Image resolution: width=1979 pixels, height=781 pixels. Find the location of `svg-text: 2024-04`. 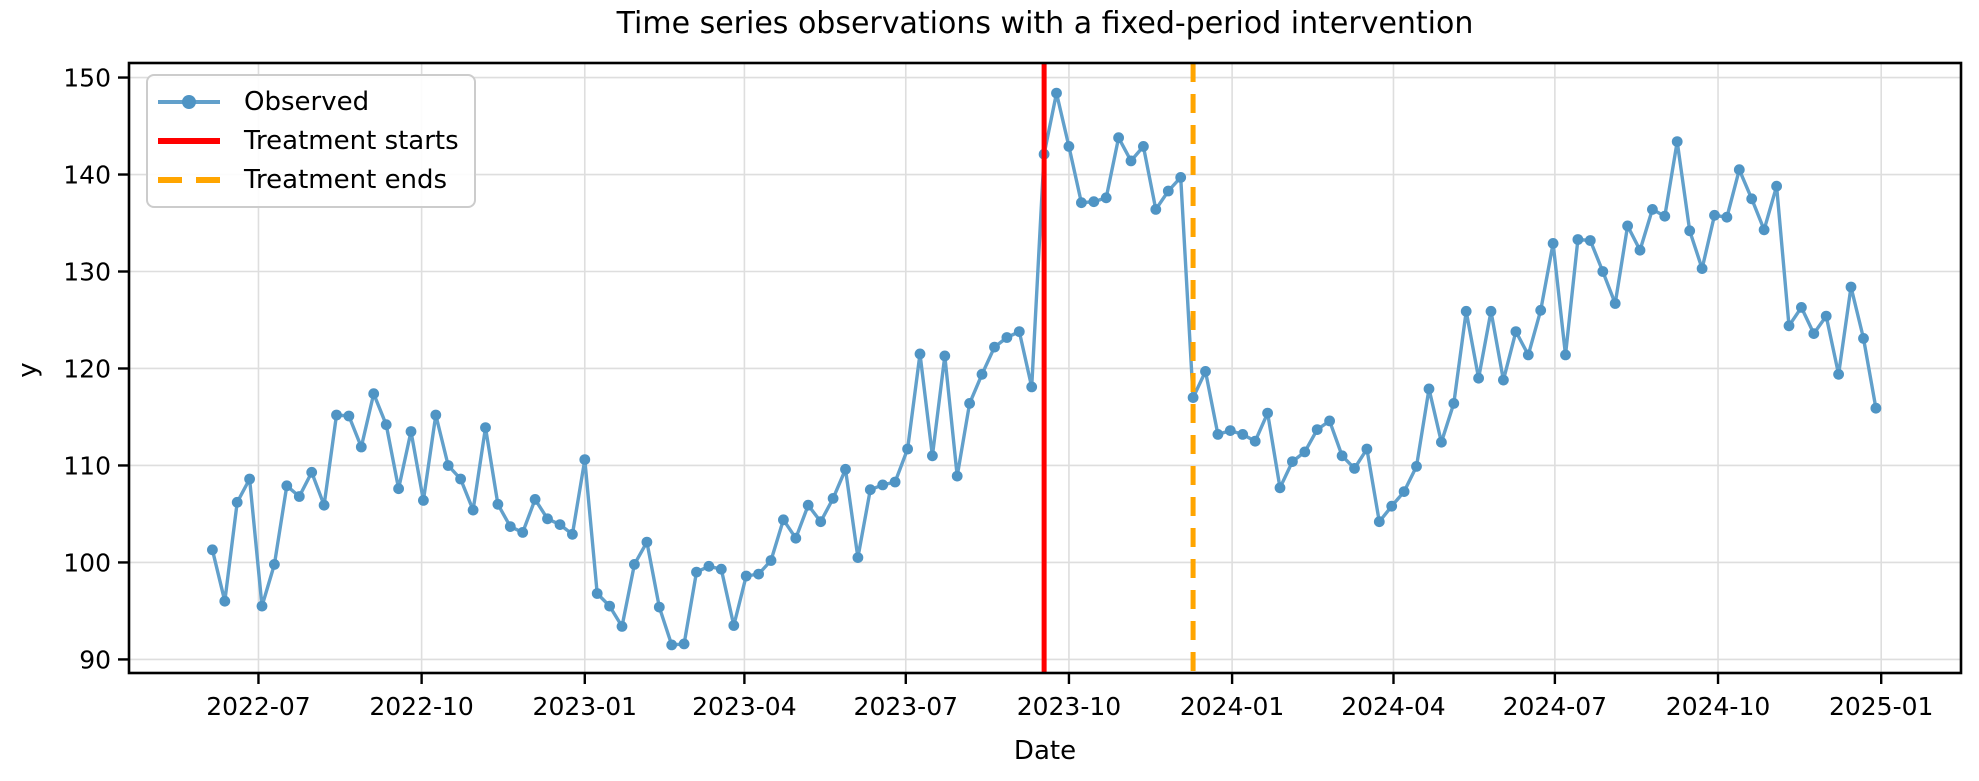

svg-text: 2024-04 is located at coordinates (1393, 706).